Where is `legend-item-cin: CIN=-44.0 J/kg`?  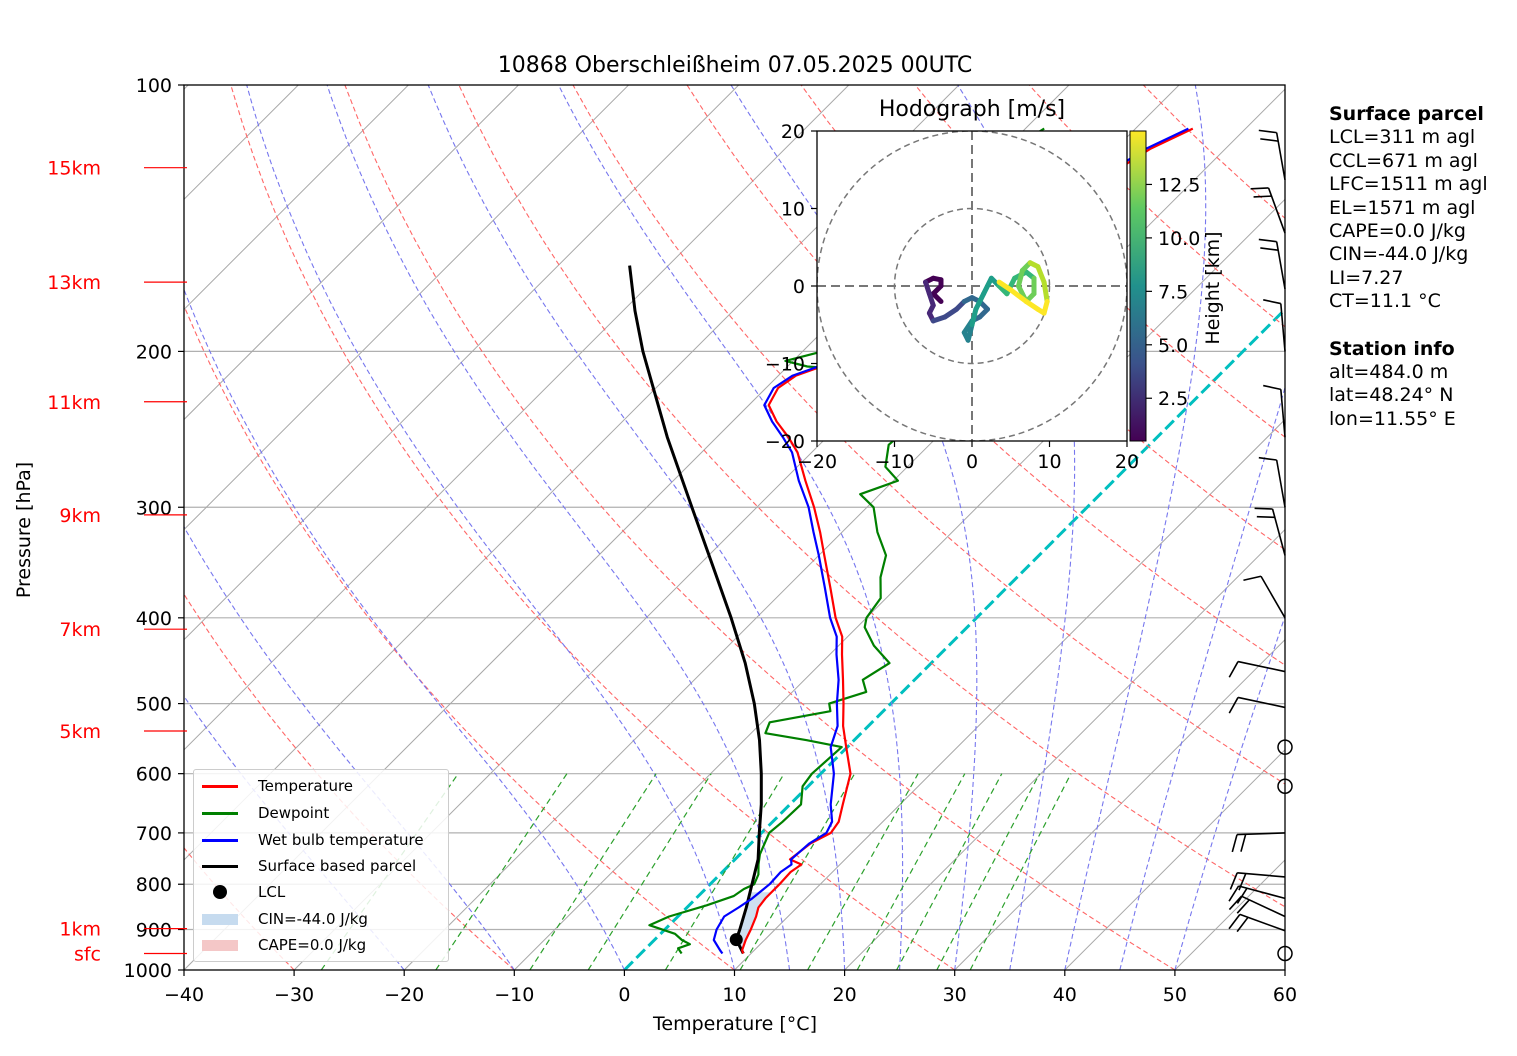 legend-item-cin: CIN=-44.0 J/kg is located at coordinates (285, 919).